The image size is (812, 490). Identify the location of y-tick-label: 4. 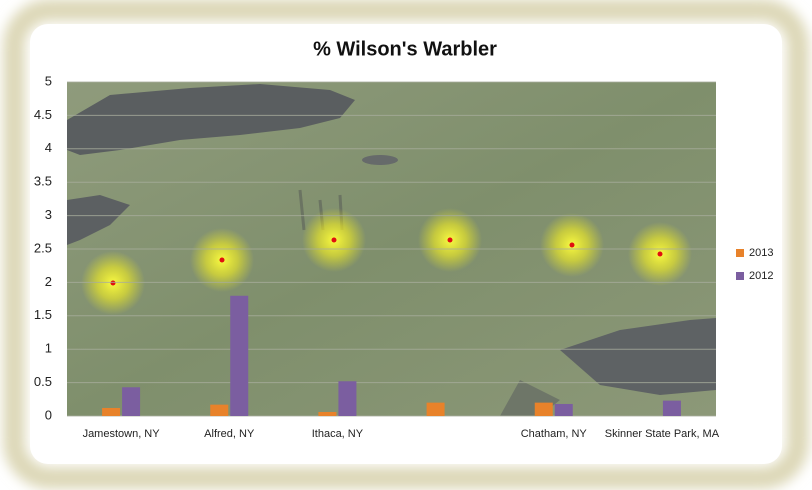
(48, 147).